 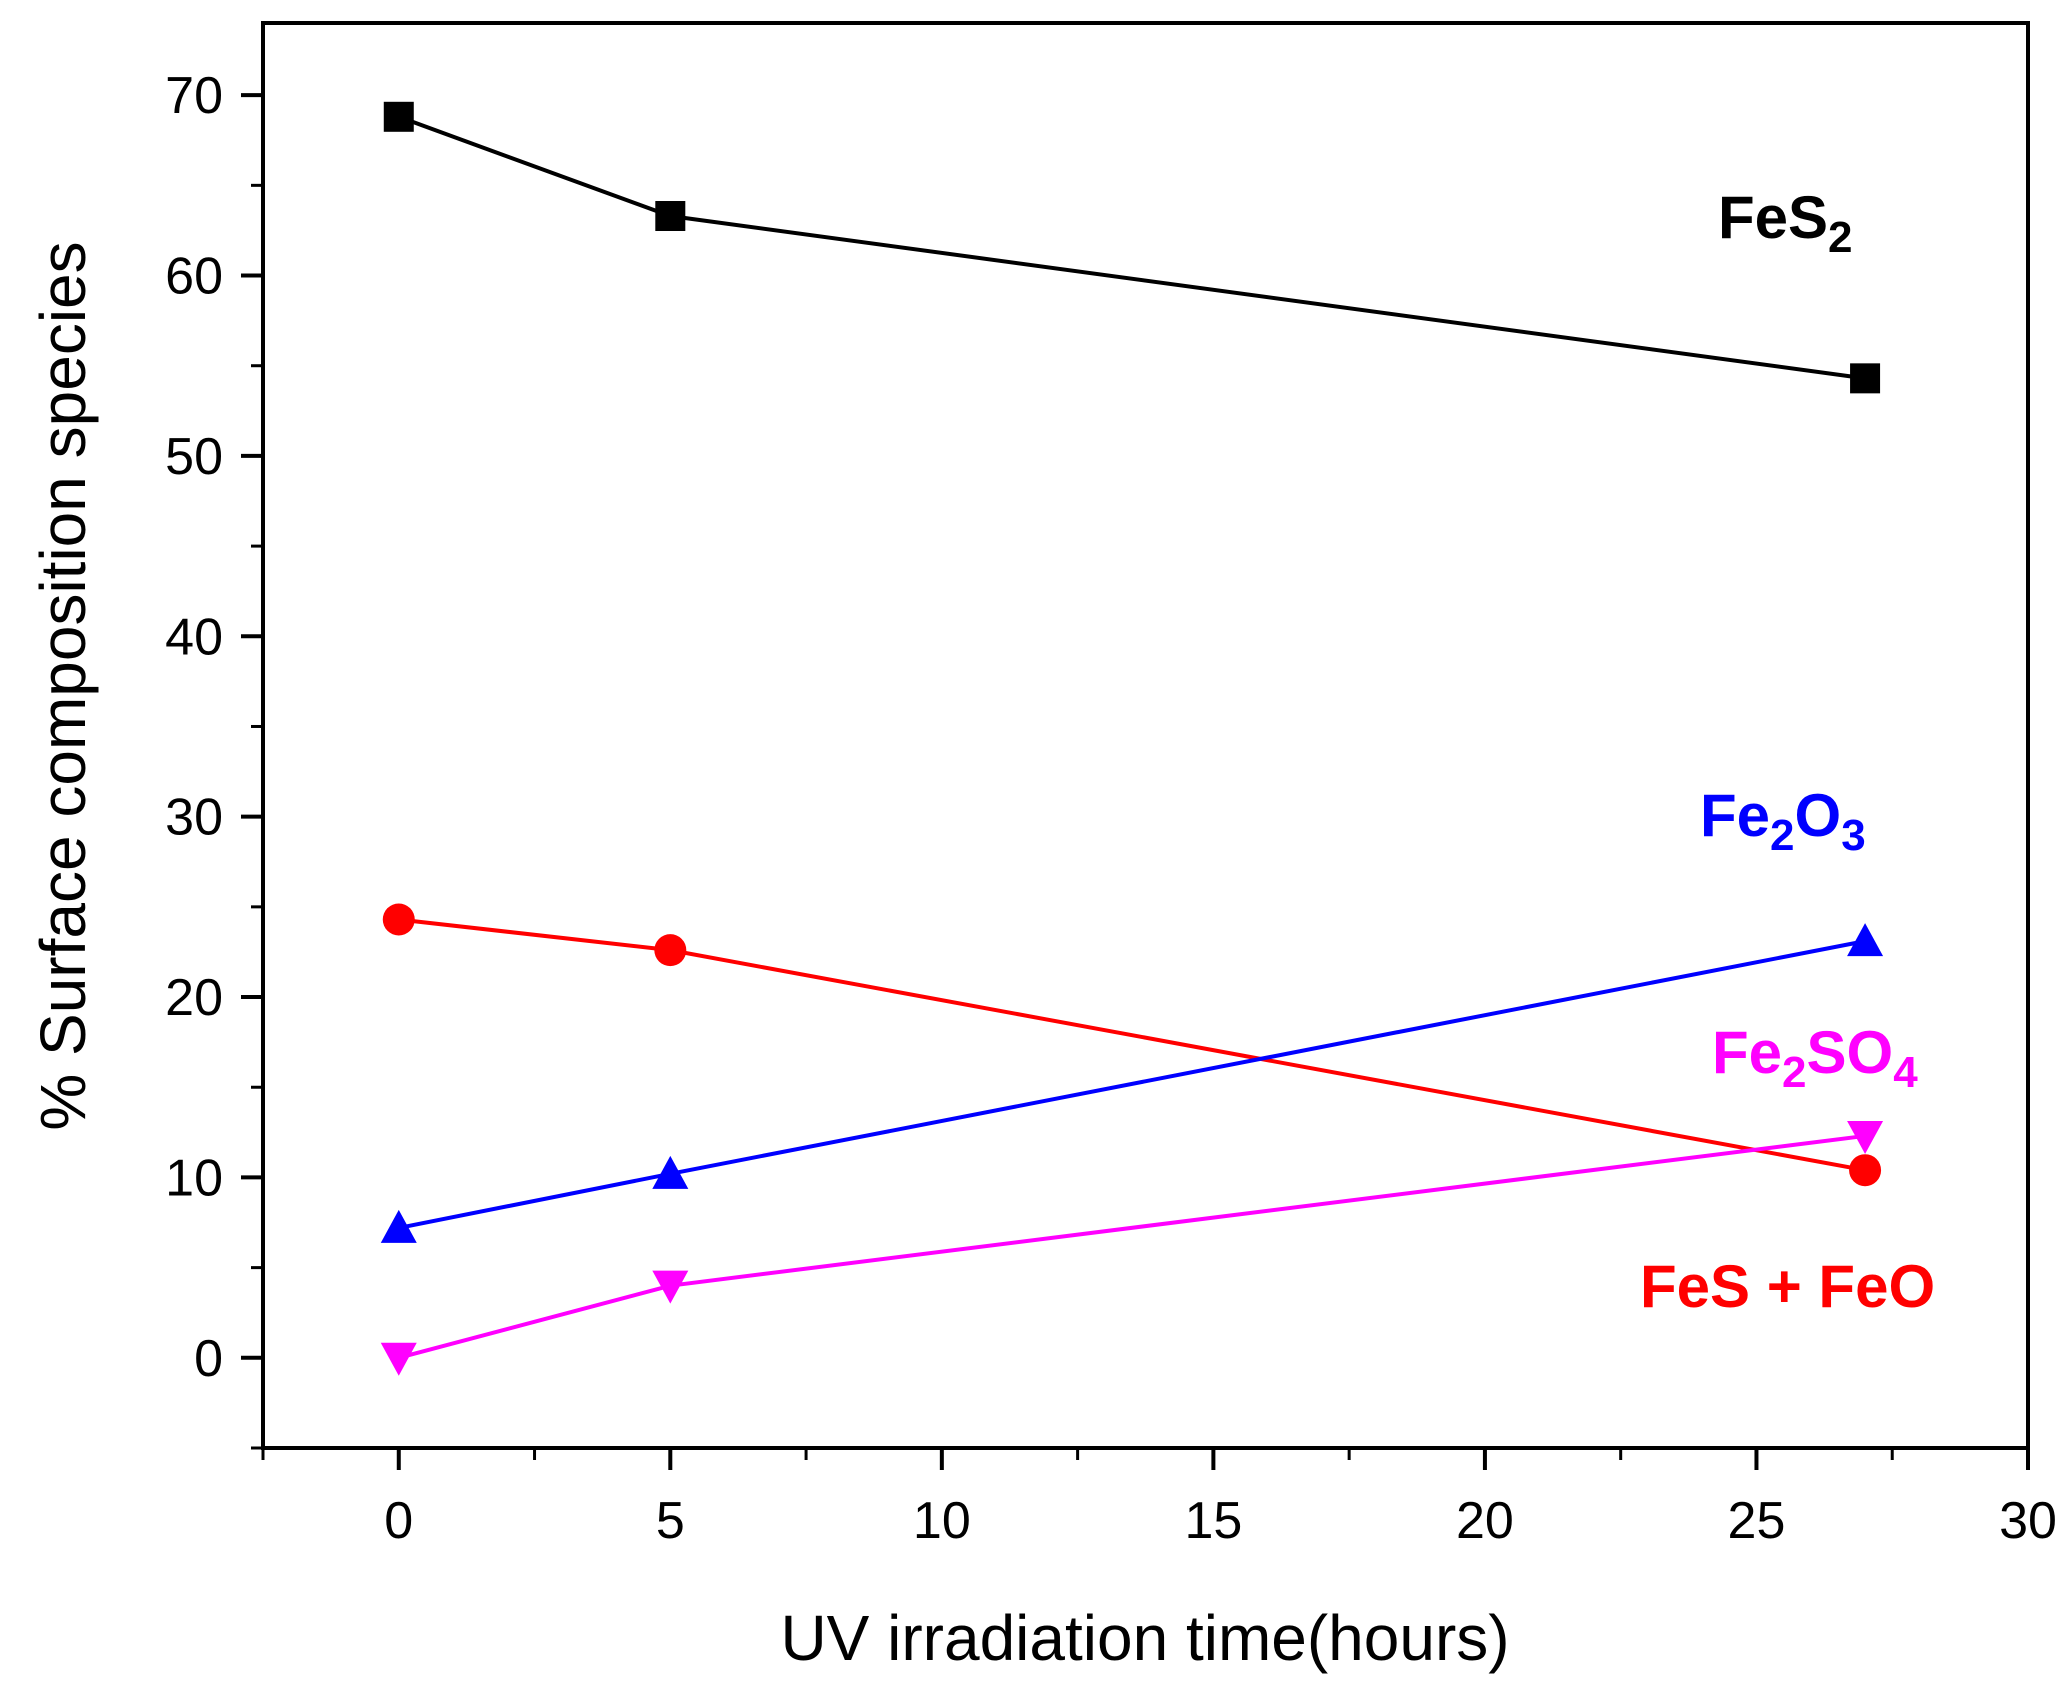 I want to click on x-tick-label: 0, so click(x=398, y=1521).